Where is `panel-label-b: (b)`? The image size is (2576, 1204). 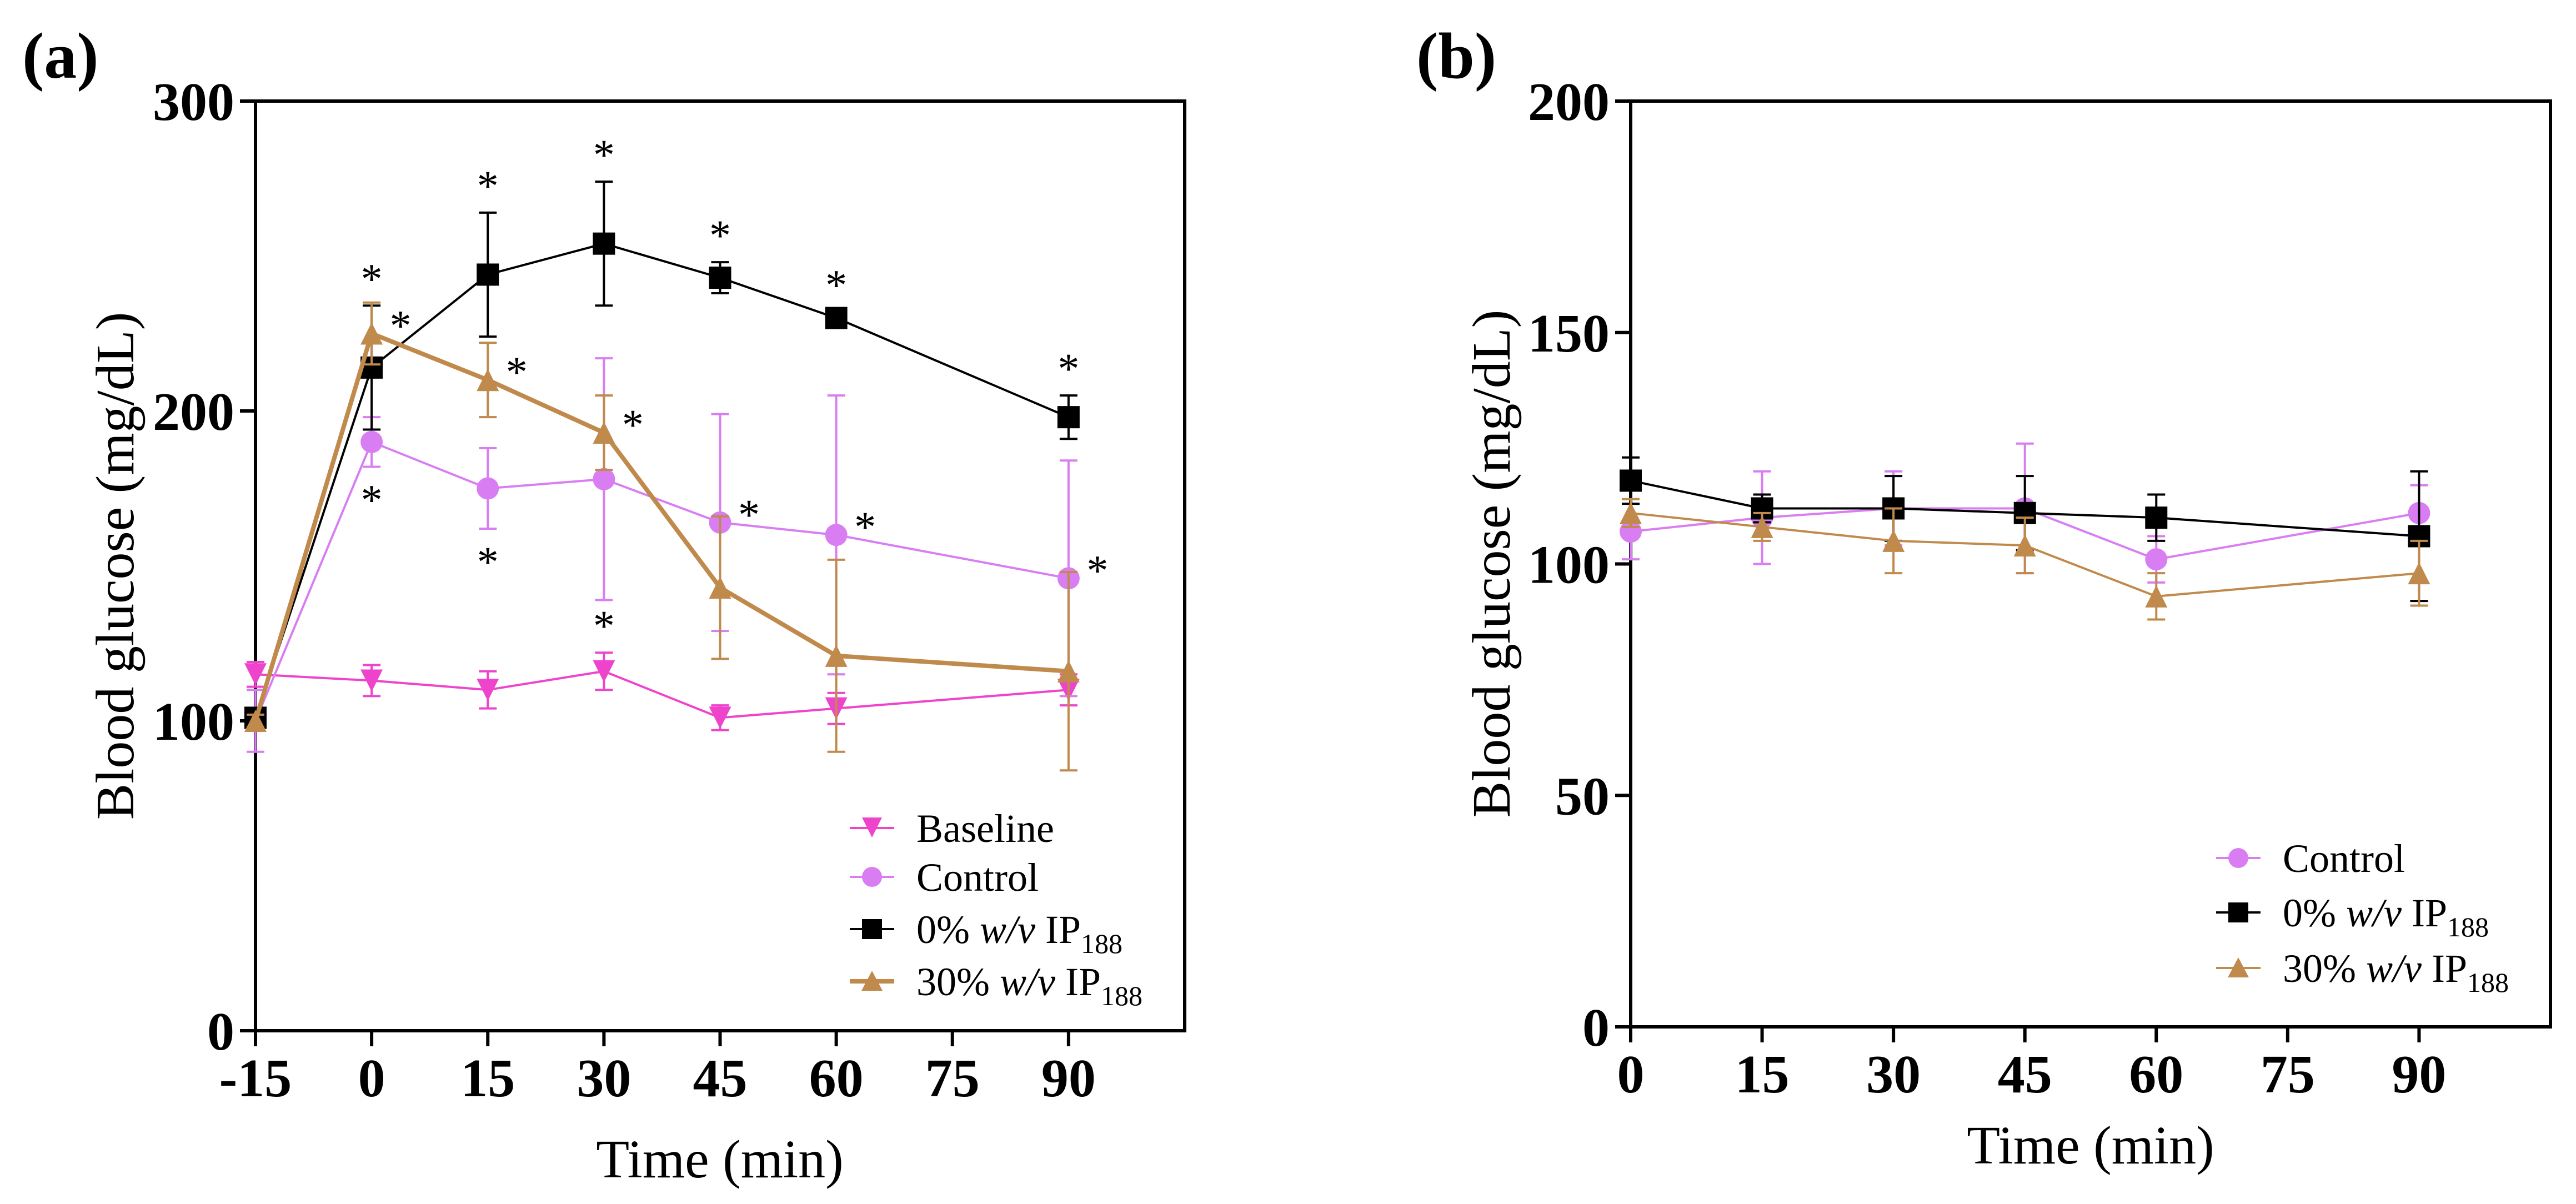
panel-label-b: (b) is located at coordinates (1456, 55).